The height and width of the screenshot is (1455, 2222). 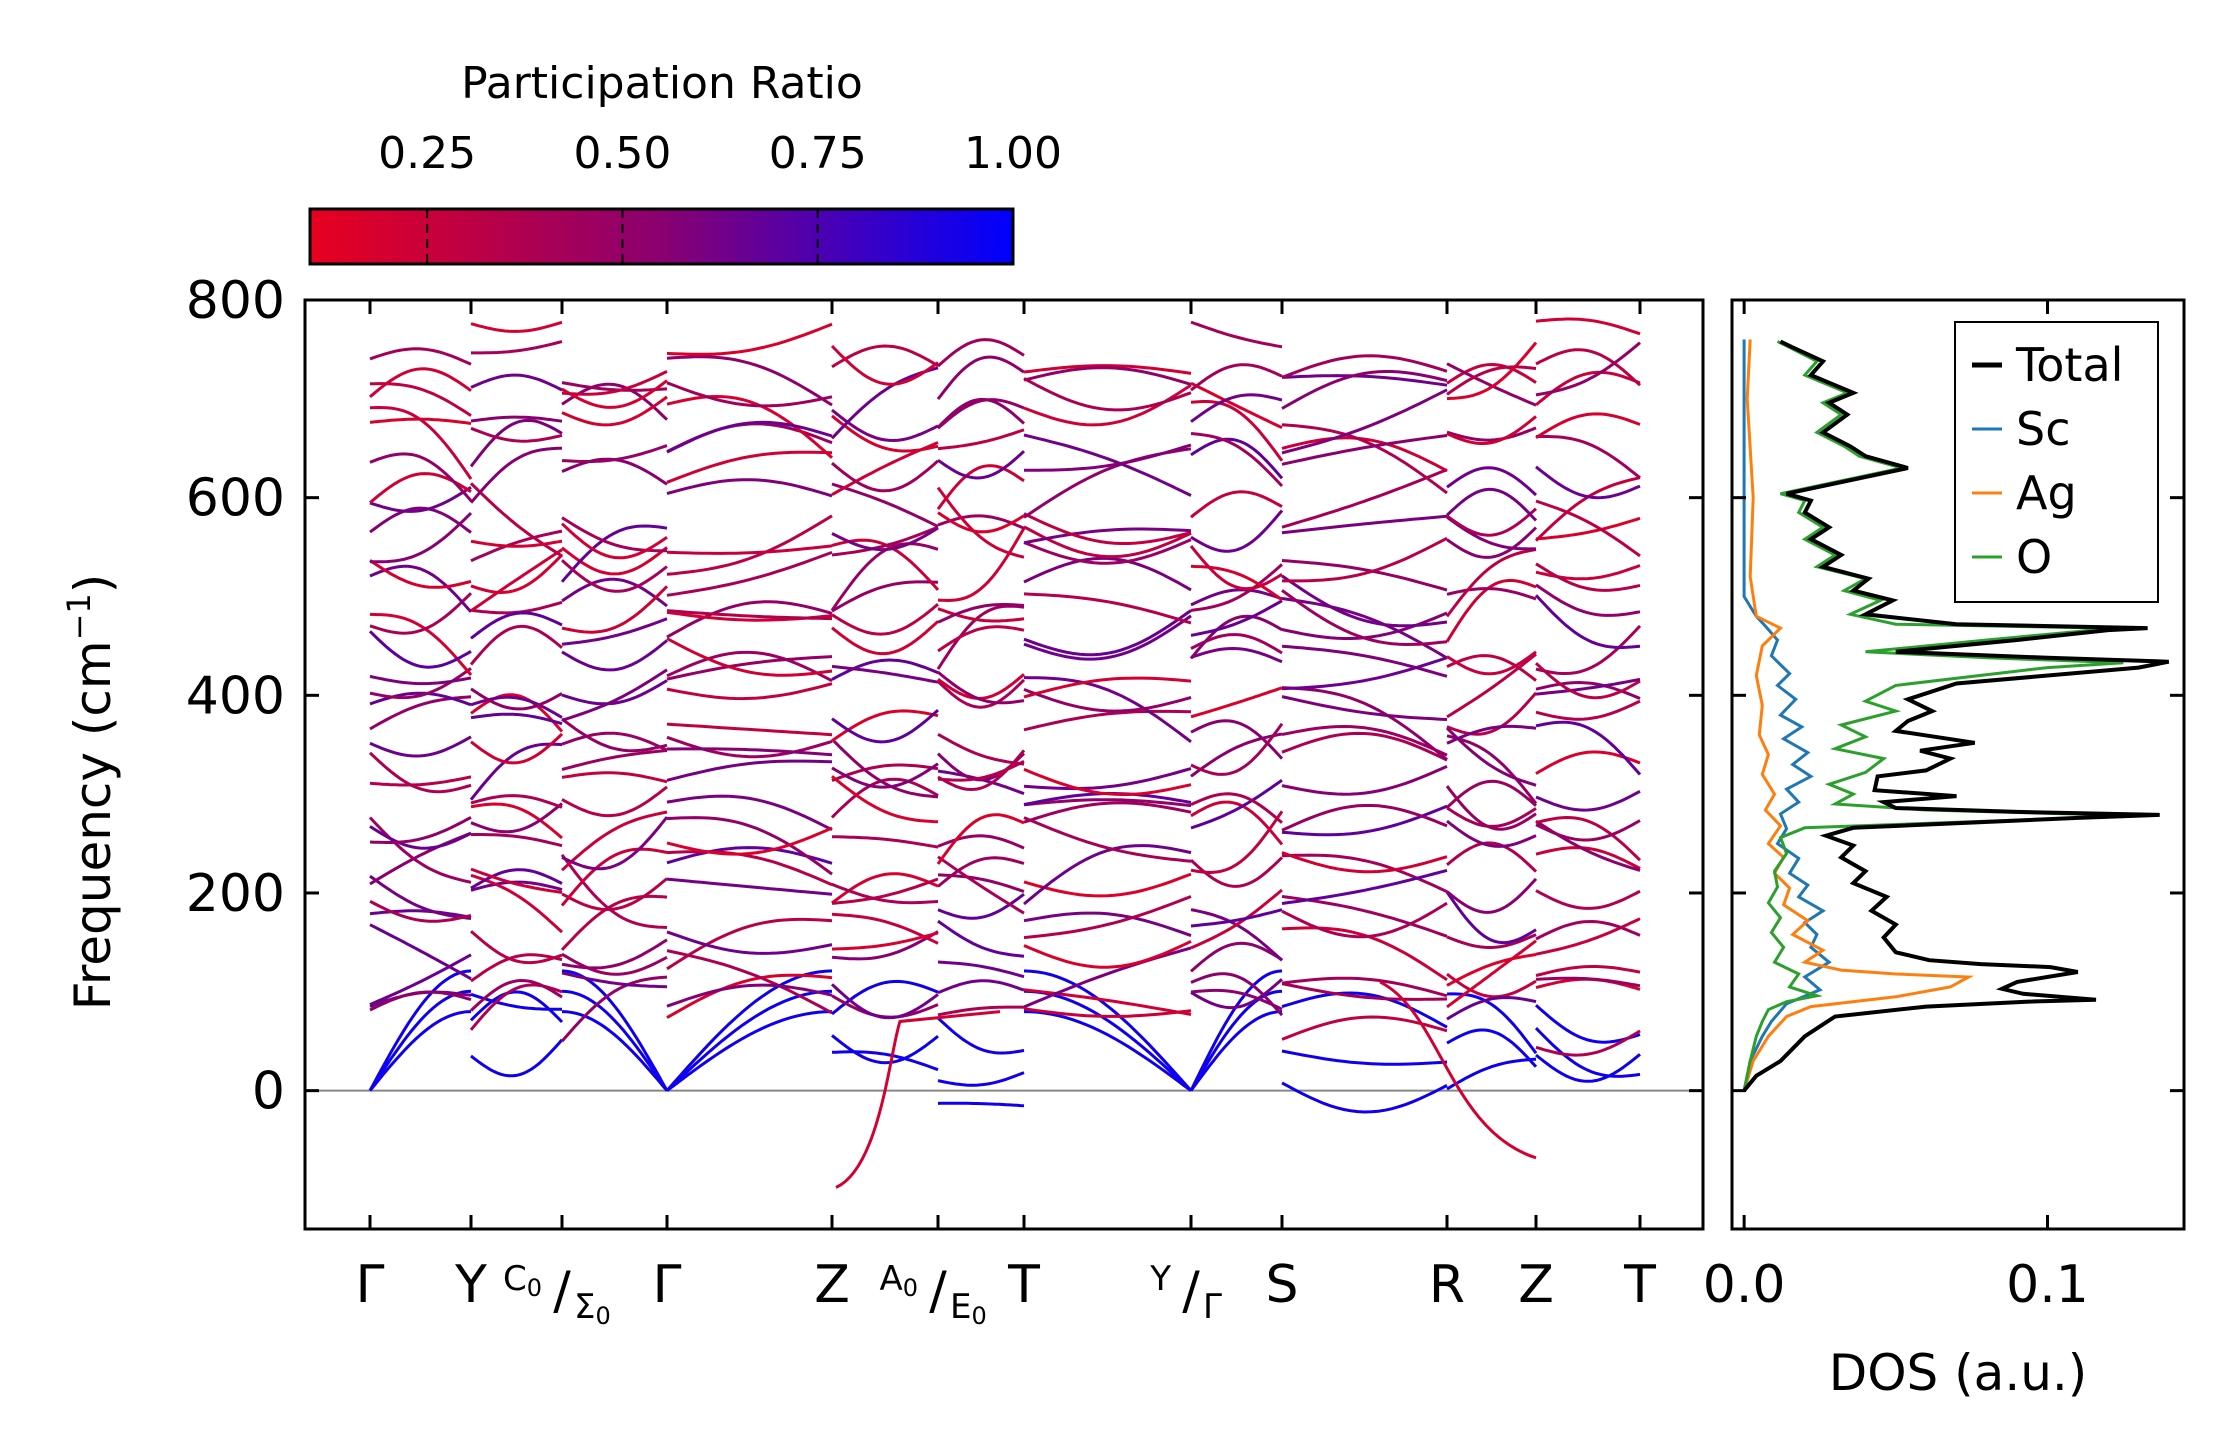 What do you see at coordinates (557, 1294) in the screenshot?
I see `high-symmetry-composite-label: C0 /Σ0` at bounding box center [557, 1294].